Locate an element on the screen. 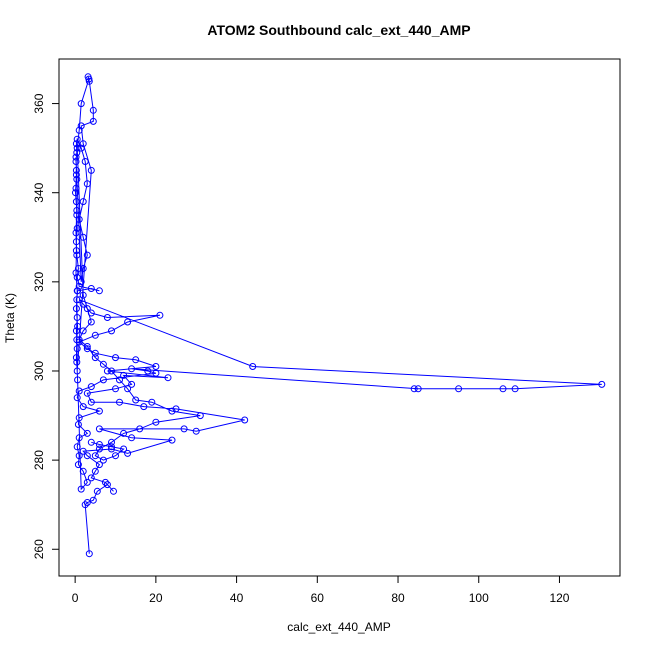 The height and width of the screenshot is (650, 650). x-tick-label: 120 is located at coordinates (559, 598).